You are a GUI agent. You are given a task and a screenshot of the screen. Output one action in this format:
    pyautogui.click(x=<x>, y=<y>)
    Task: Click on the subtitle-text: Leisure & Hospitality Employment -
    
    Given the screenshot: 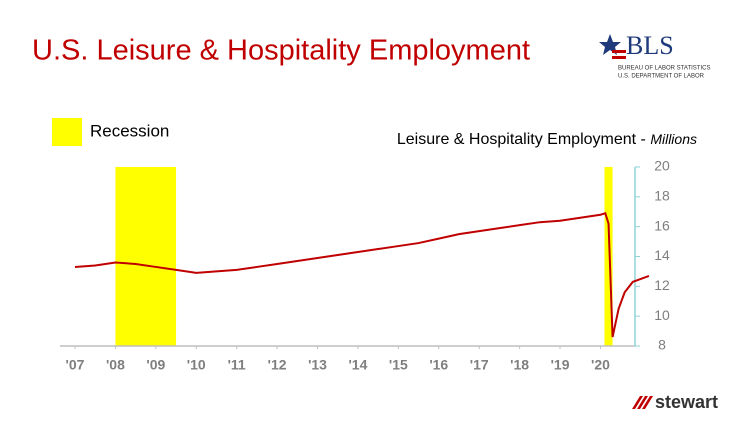 What is the action you would take?
    pyautogui.click(x=521, y=139)
    